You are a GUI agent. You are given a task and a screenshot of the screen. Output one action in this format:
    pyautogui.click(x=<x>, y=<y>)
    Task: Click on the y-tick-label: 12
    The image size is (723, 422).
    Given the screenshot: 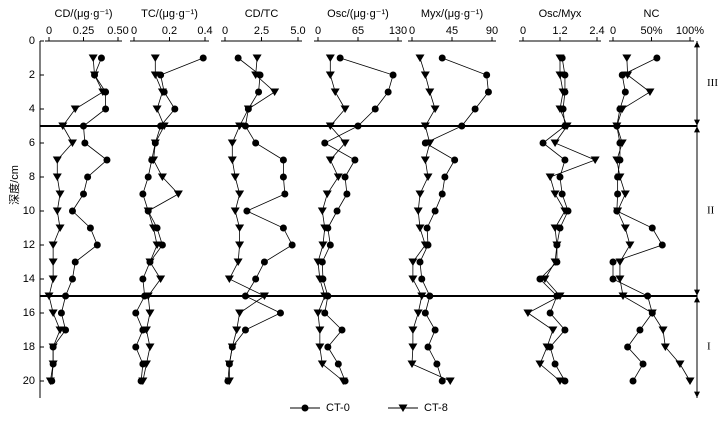 What is the action you would take?
    pyautogui.click(x=29, y=245)
    